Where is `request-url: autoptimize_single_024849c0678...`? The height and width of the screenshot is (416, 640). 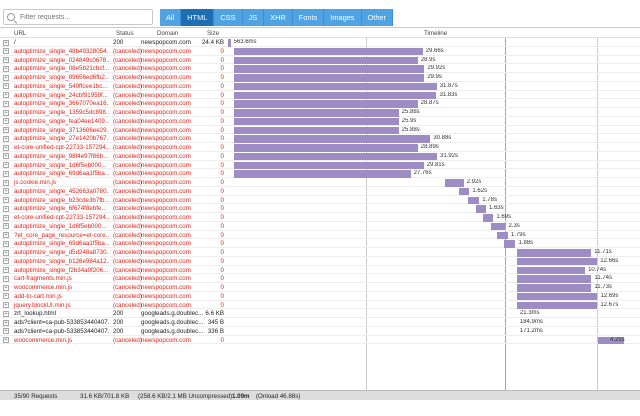
request-url: autoptimize_single_024849c0678... is located at coordinates (61, 60).